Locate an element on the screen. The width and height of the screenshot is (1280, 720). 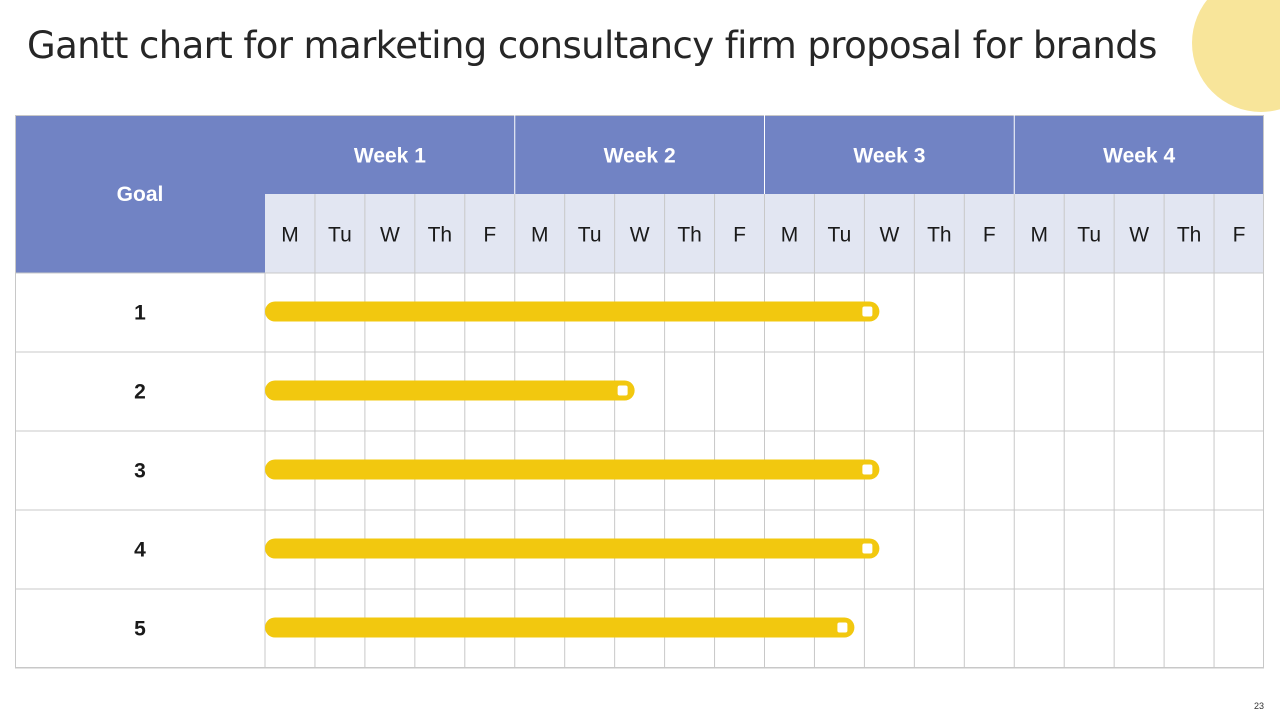
decorative-circle is located at coordinates (1236, 56).